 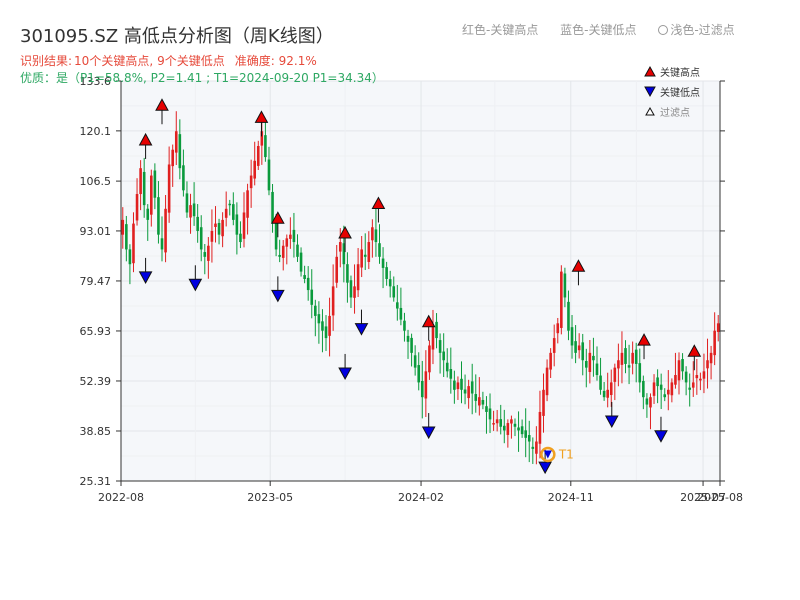 What do you see at coordinates (96, 81) in the screenshot?
I see `y-tick-label: 133.6` at bounding box center [96, 81].